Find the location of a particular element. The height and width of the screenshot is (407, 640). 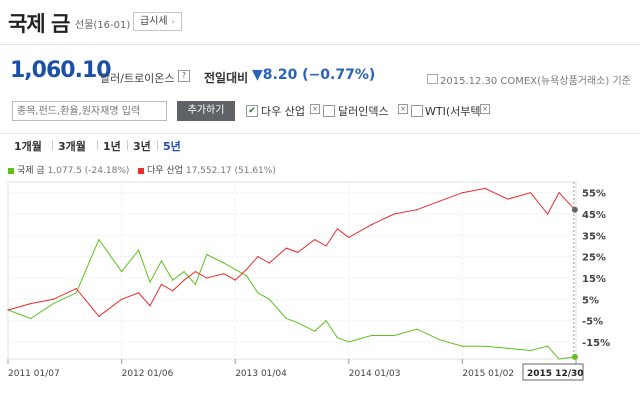

legend-gold-value: 1,077.5 (-24.18%) is located at coordinates (88, 171).